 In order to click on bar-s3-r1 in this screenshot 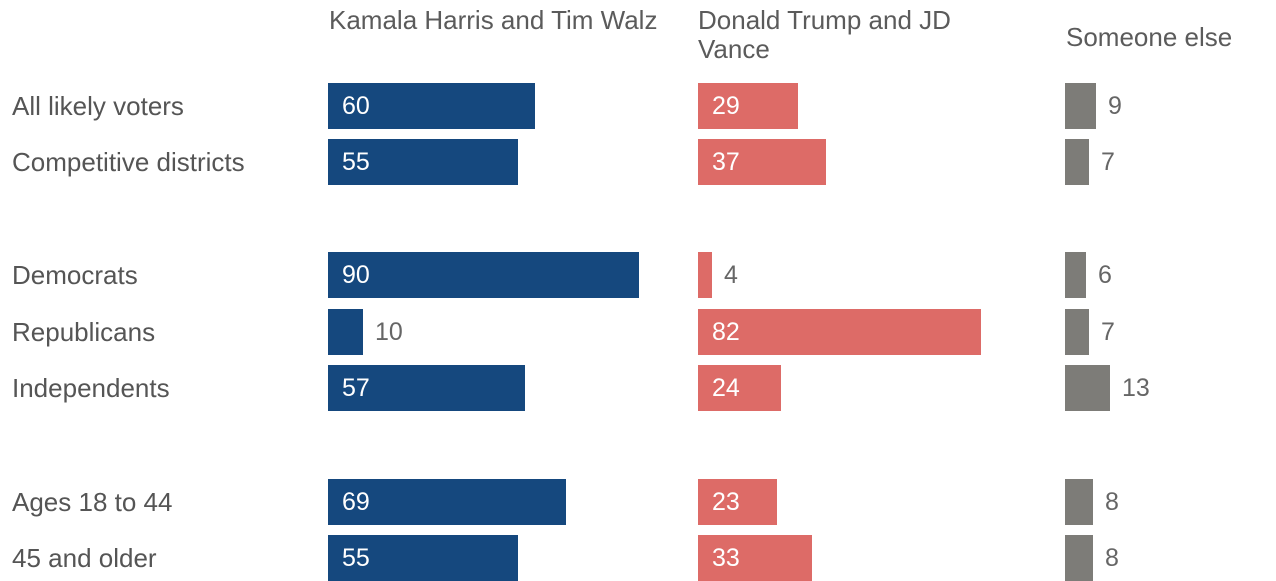, I will do `click(1080, 106)`.